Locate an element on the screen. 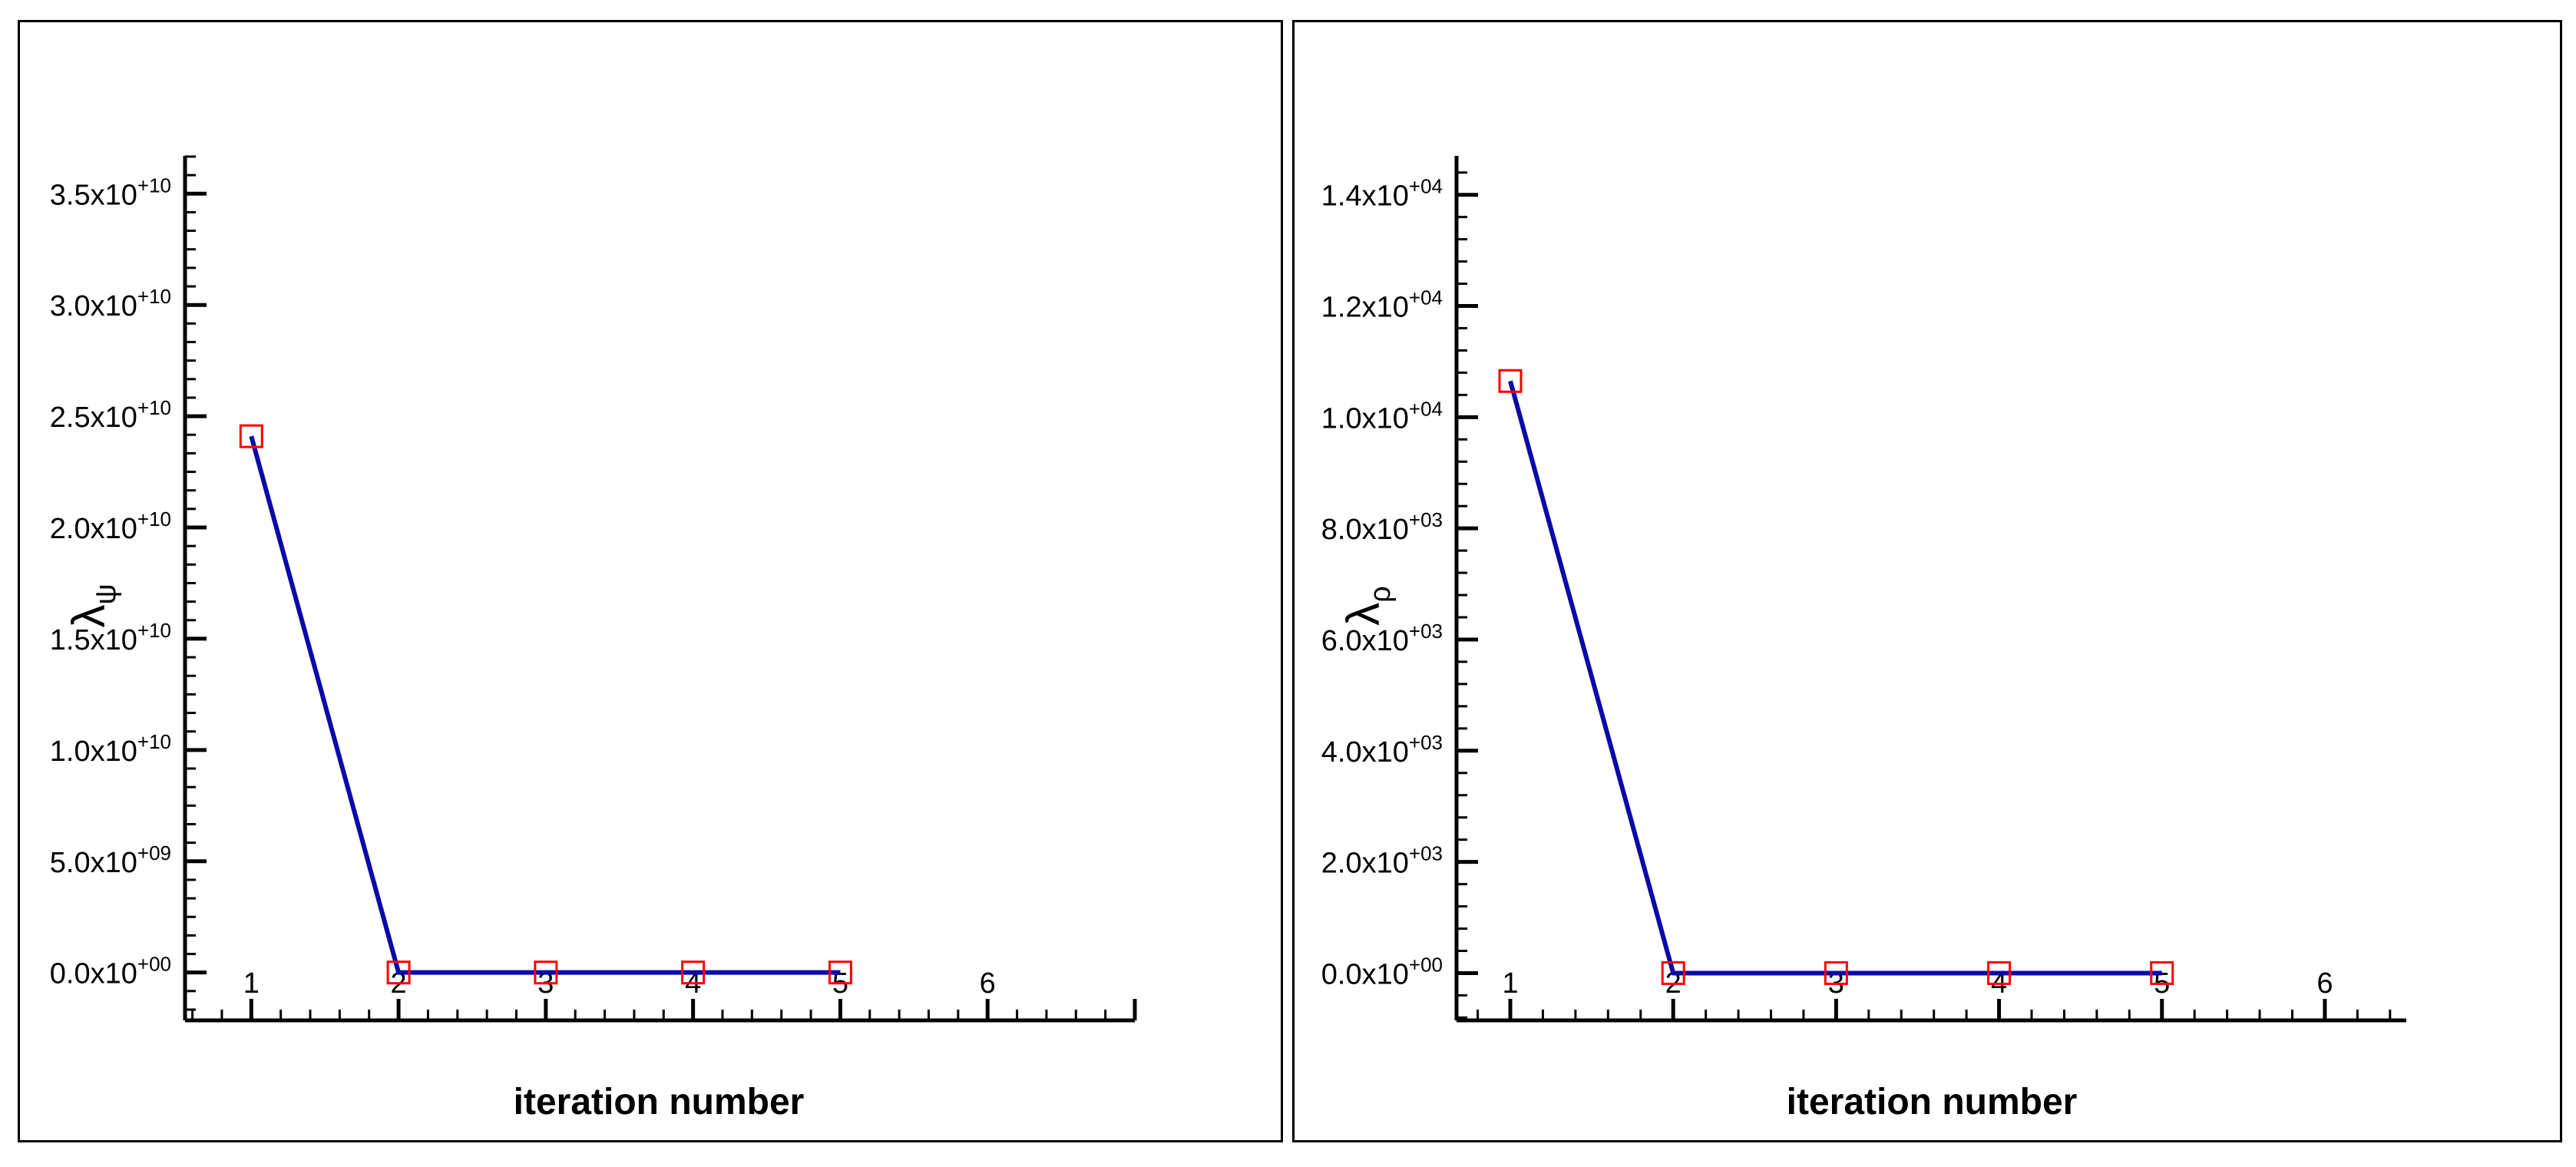  y-tick-label: 2.0x10+03 is located at coordinates (1382, 861).